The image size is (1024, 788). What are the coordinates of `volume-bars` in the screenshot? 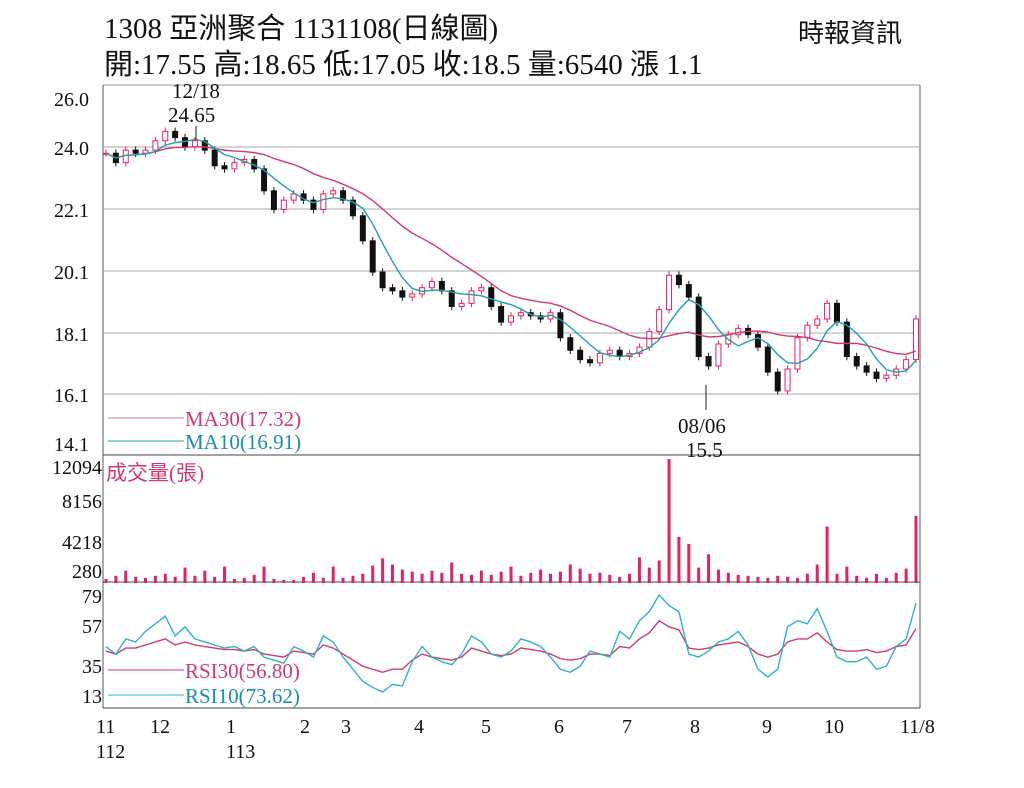 It's located at (511, 521).